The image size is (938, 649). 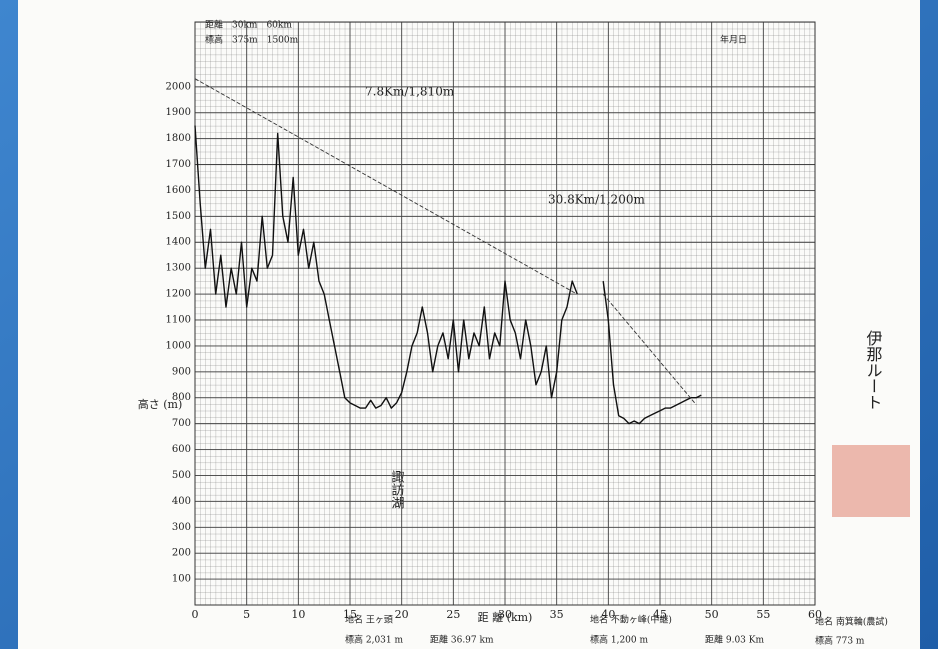 What do you see at coordinates (181, 579) in the screenshot?
I see `y-tick-label: 100` at bounding box center [181, 579].